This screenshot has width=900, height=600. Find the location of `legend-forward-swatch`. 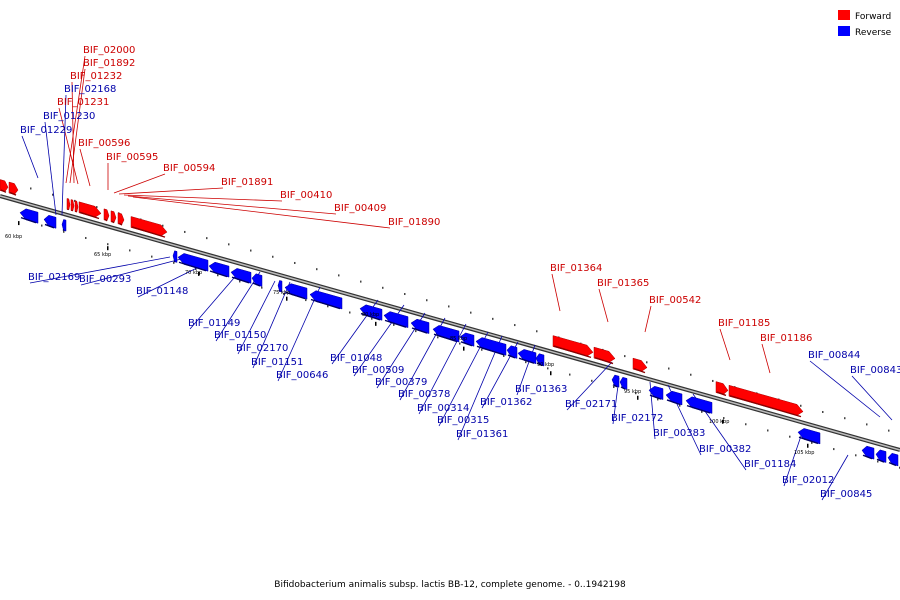

legend-forward-swatch is located at coordinates (844, 15).